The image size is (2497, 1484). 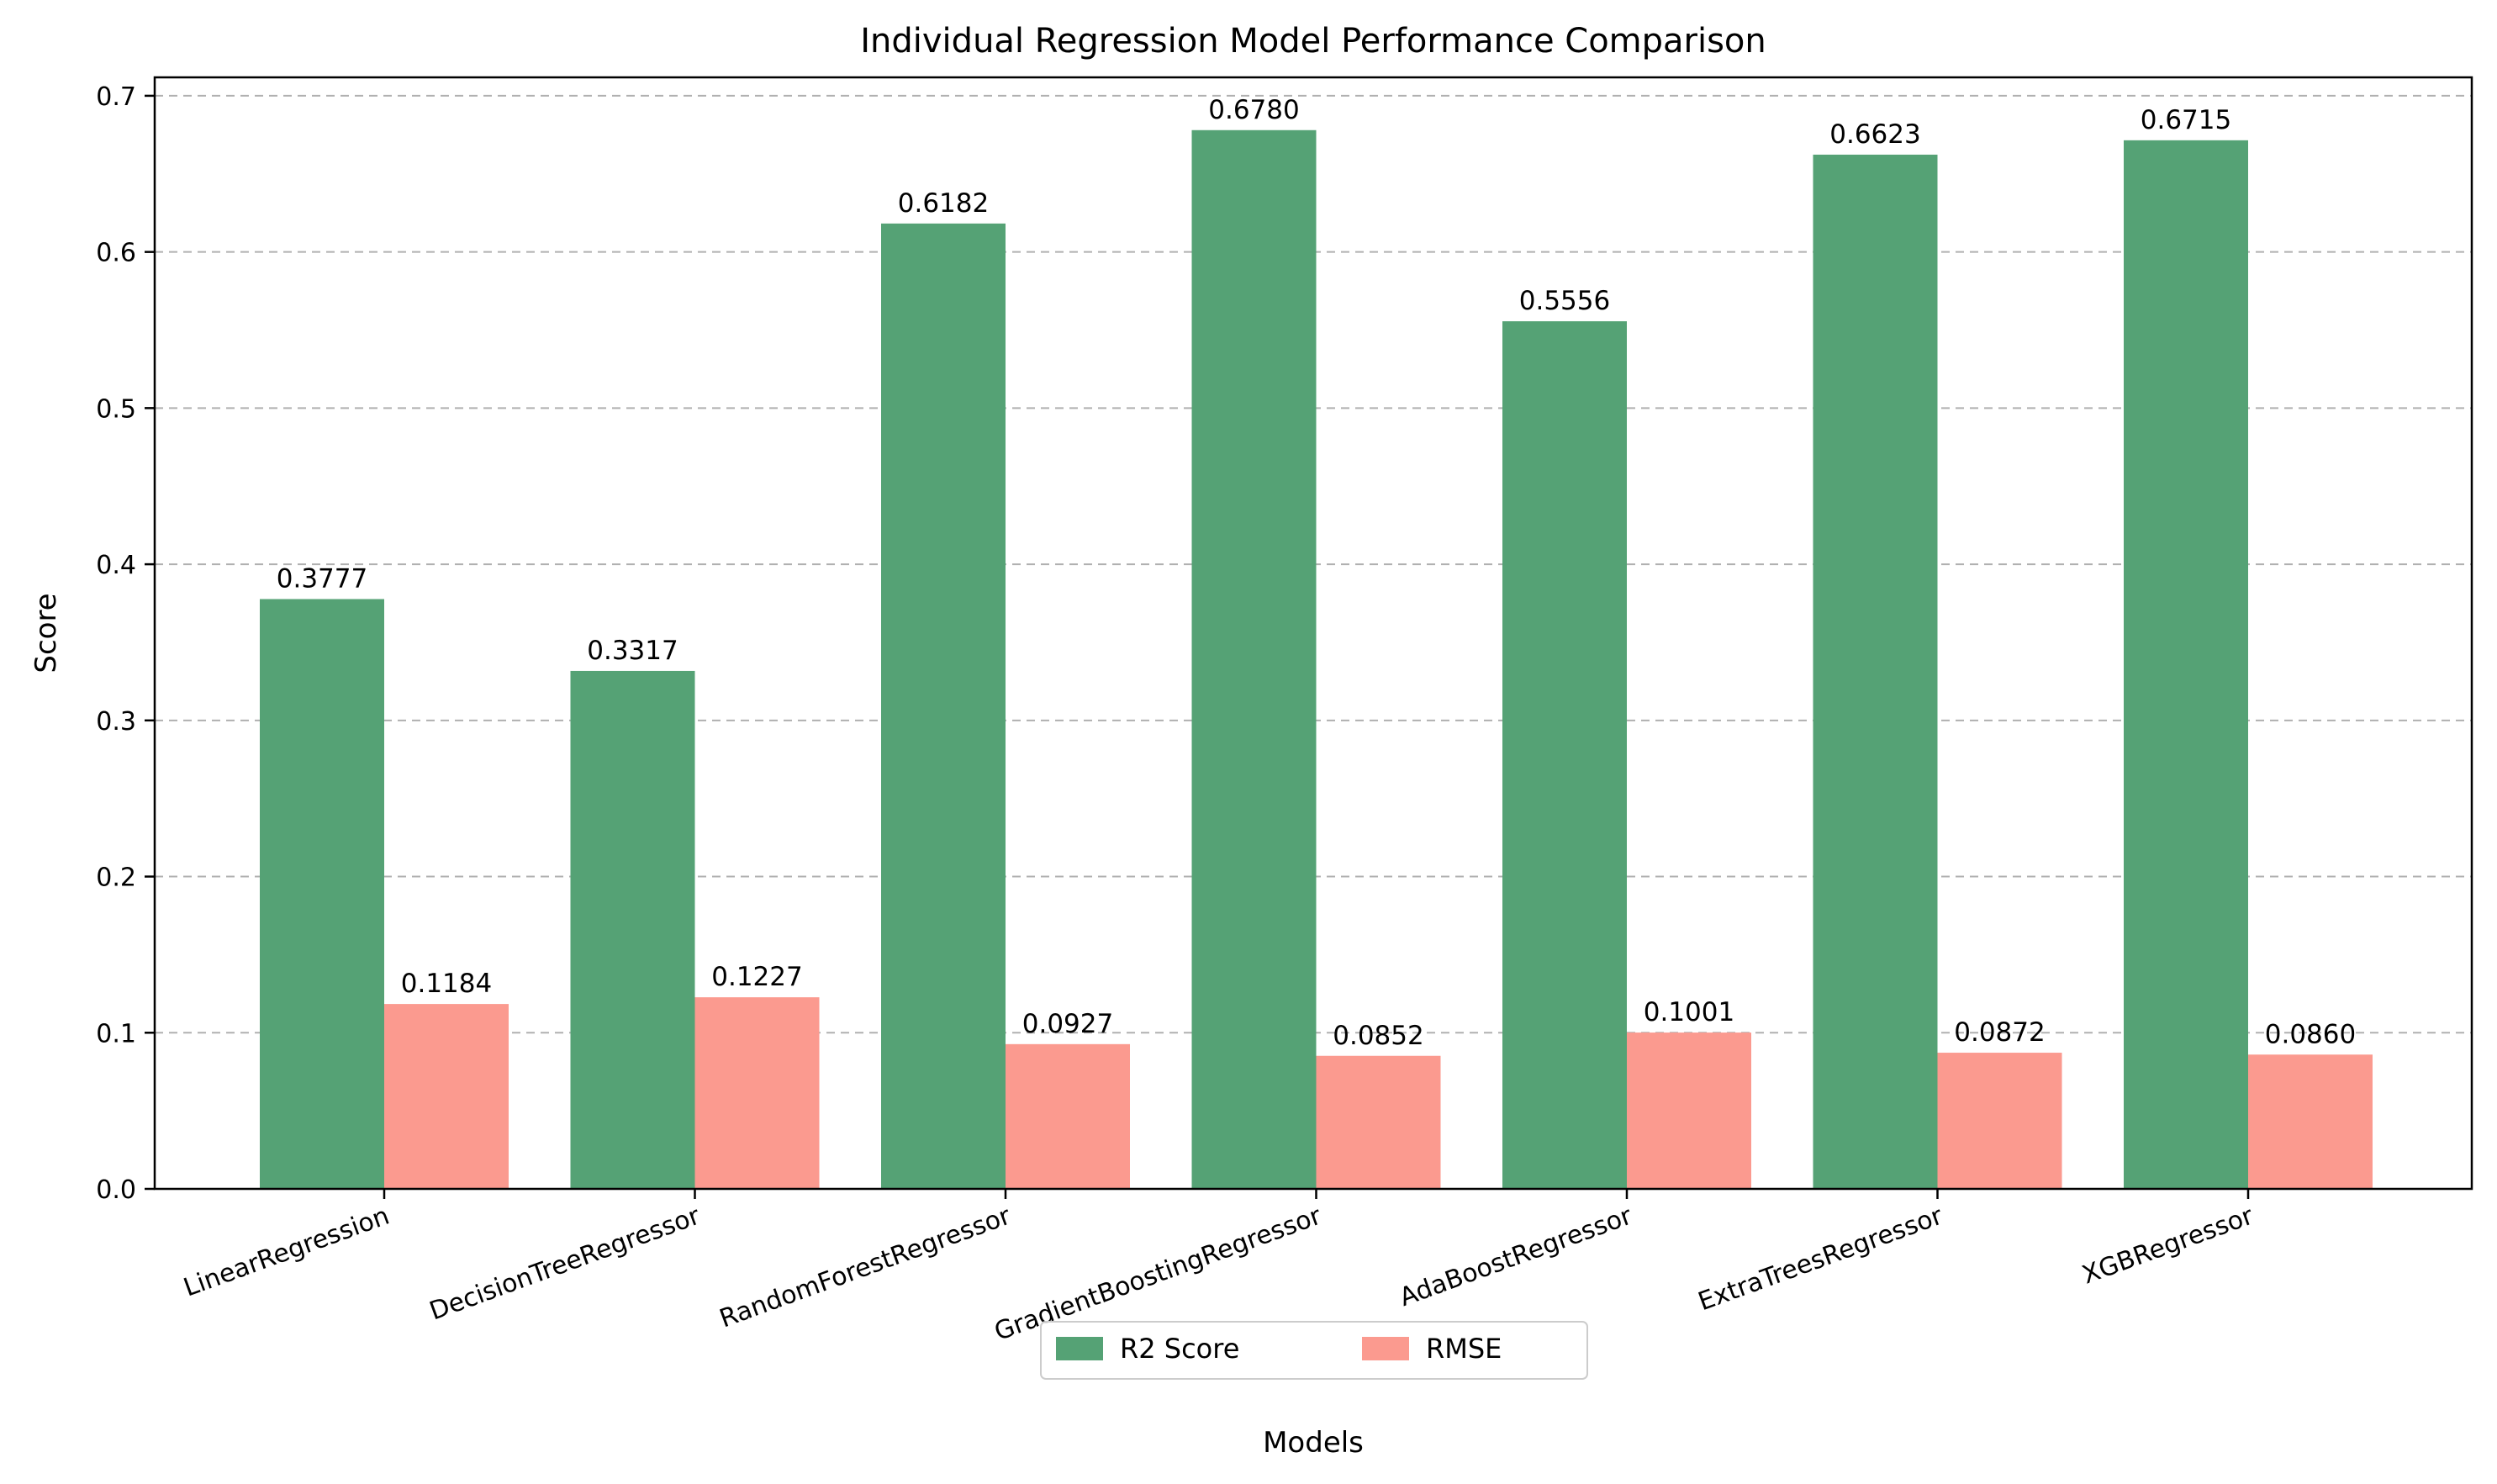 What do you see at coordinates (1999, 1032) in the screenshot?
I see `bar-value-label: 0.0872` at bounding box center [1999, 1032].